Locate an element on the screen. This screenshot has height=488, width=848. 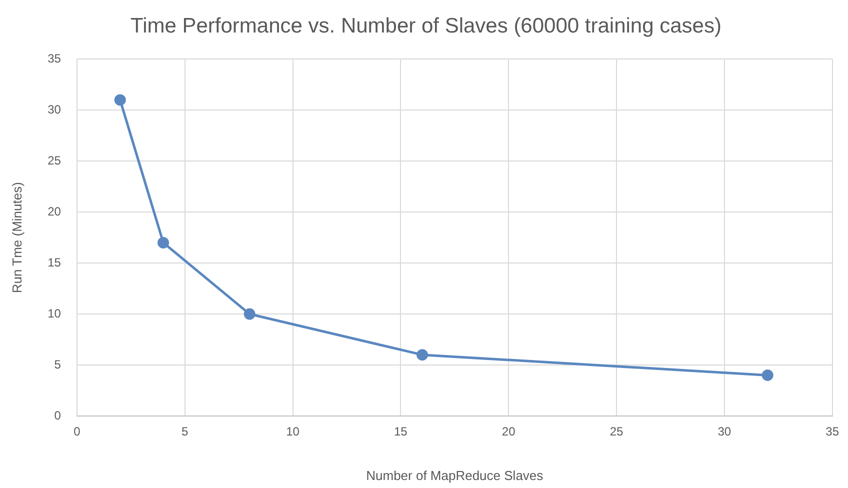
y-axis-title: Run Tme (Minutes) is located at coordinates (16, 238).